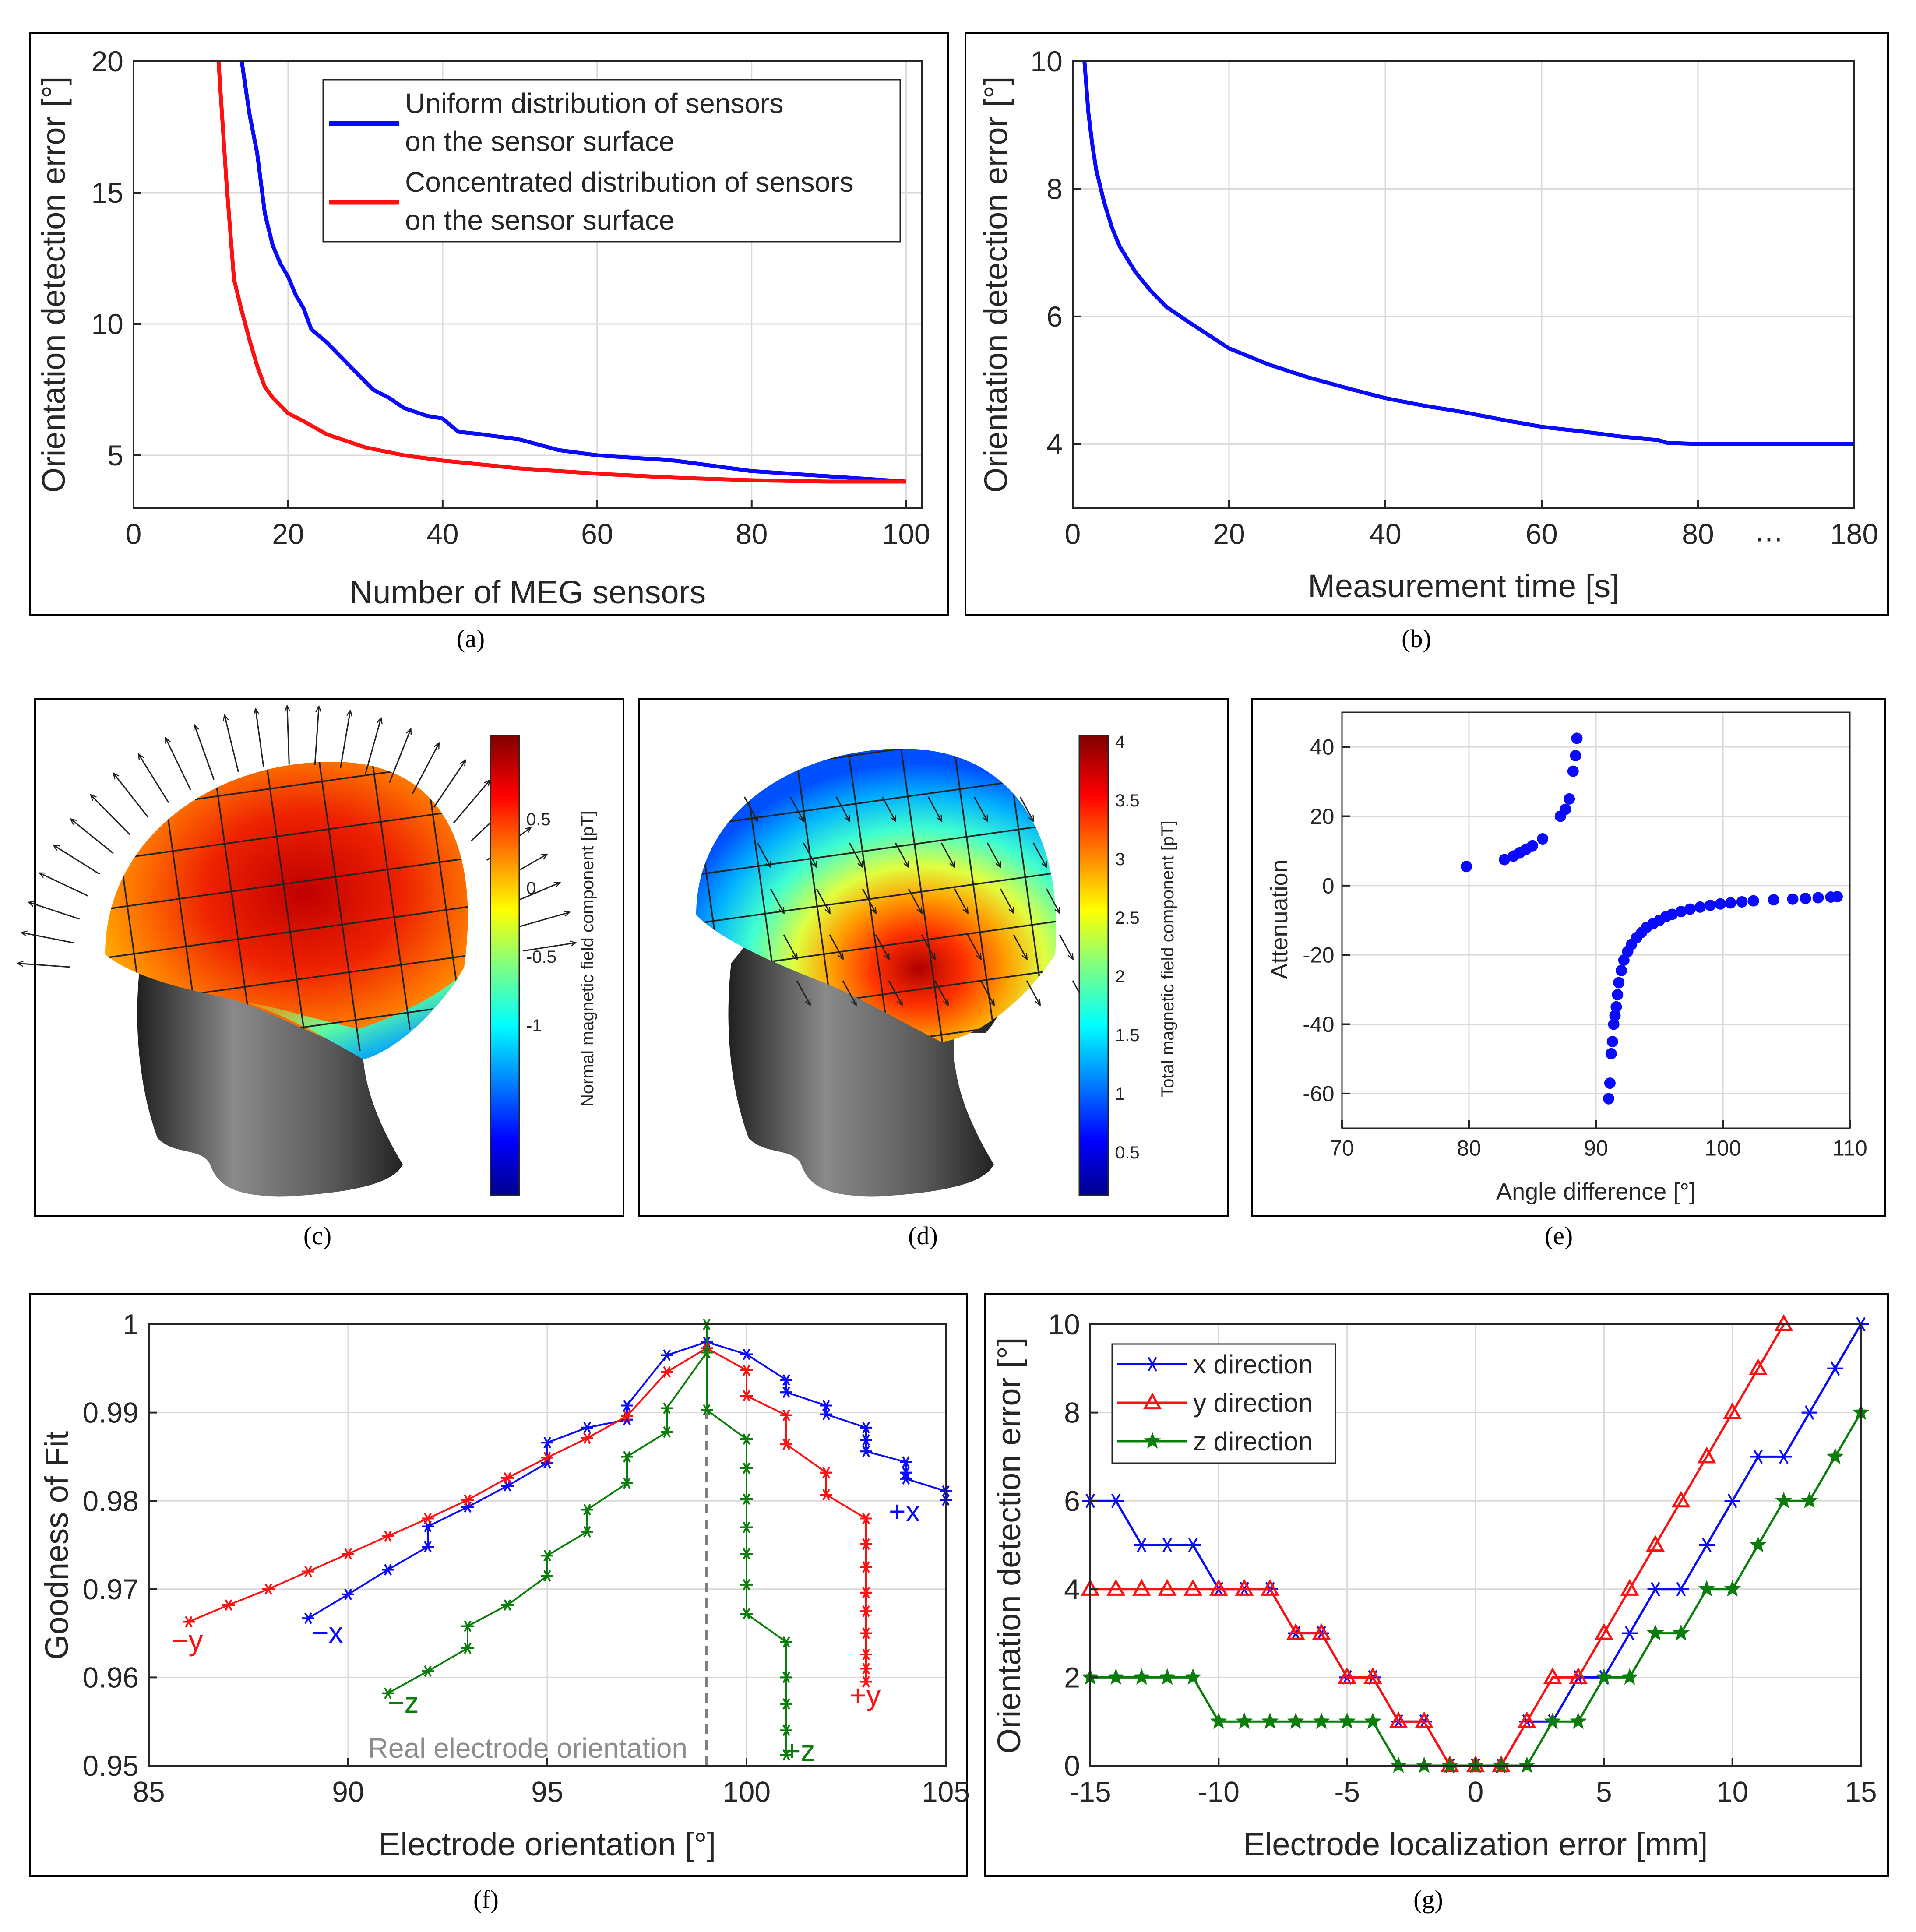  I want to click on colorbar-d, so click(1093, 965).